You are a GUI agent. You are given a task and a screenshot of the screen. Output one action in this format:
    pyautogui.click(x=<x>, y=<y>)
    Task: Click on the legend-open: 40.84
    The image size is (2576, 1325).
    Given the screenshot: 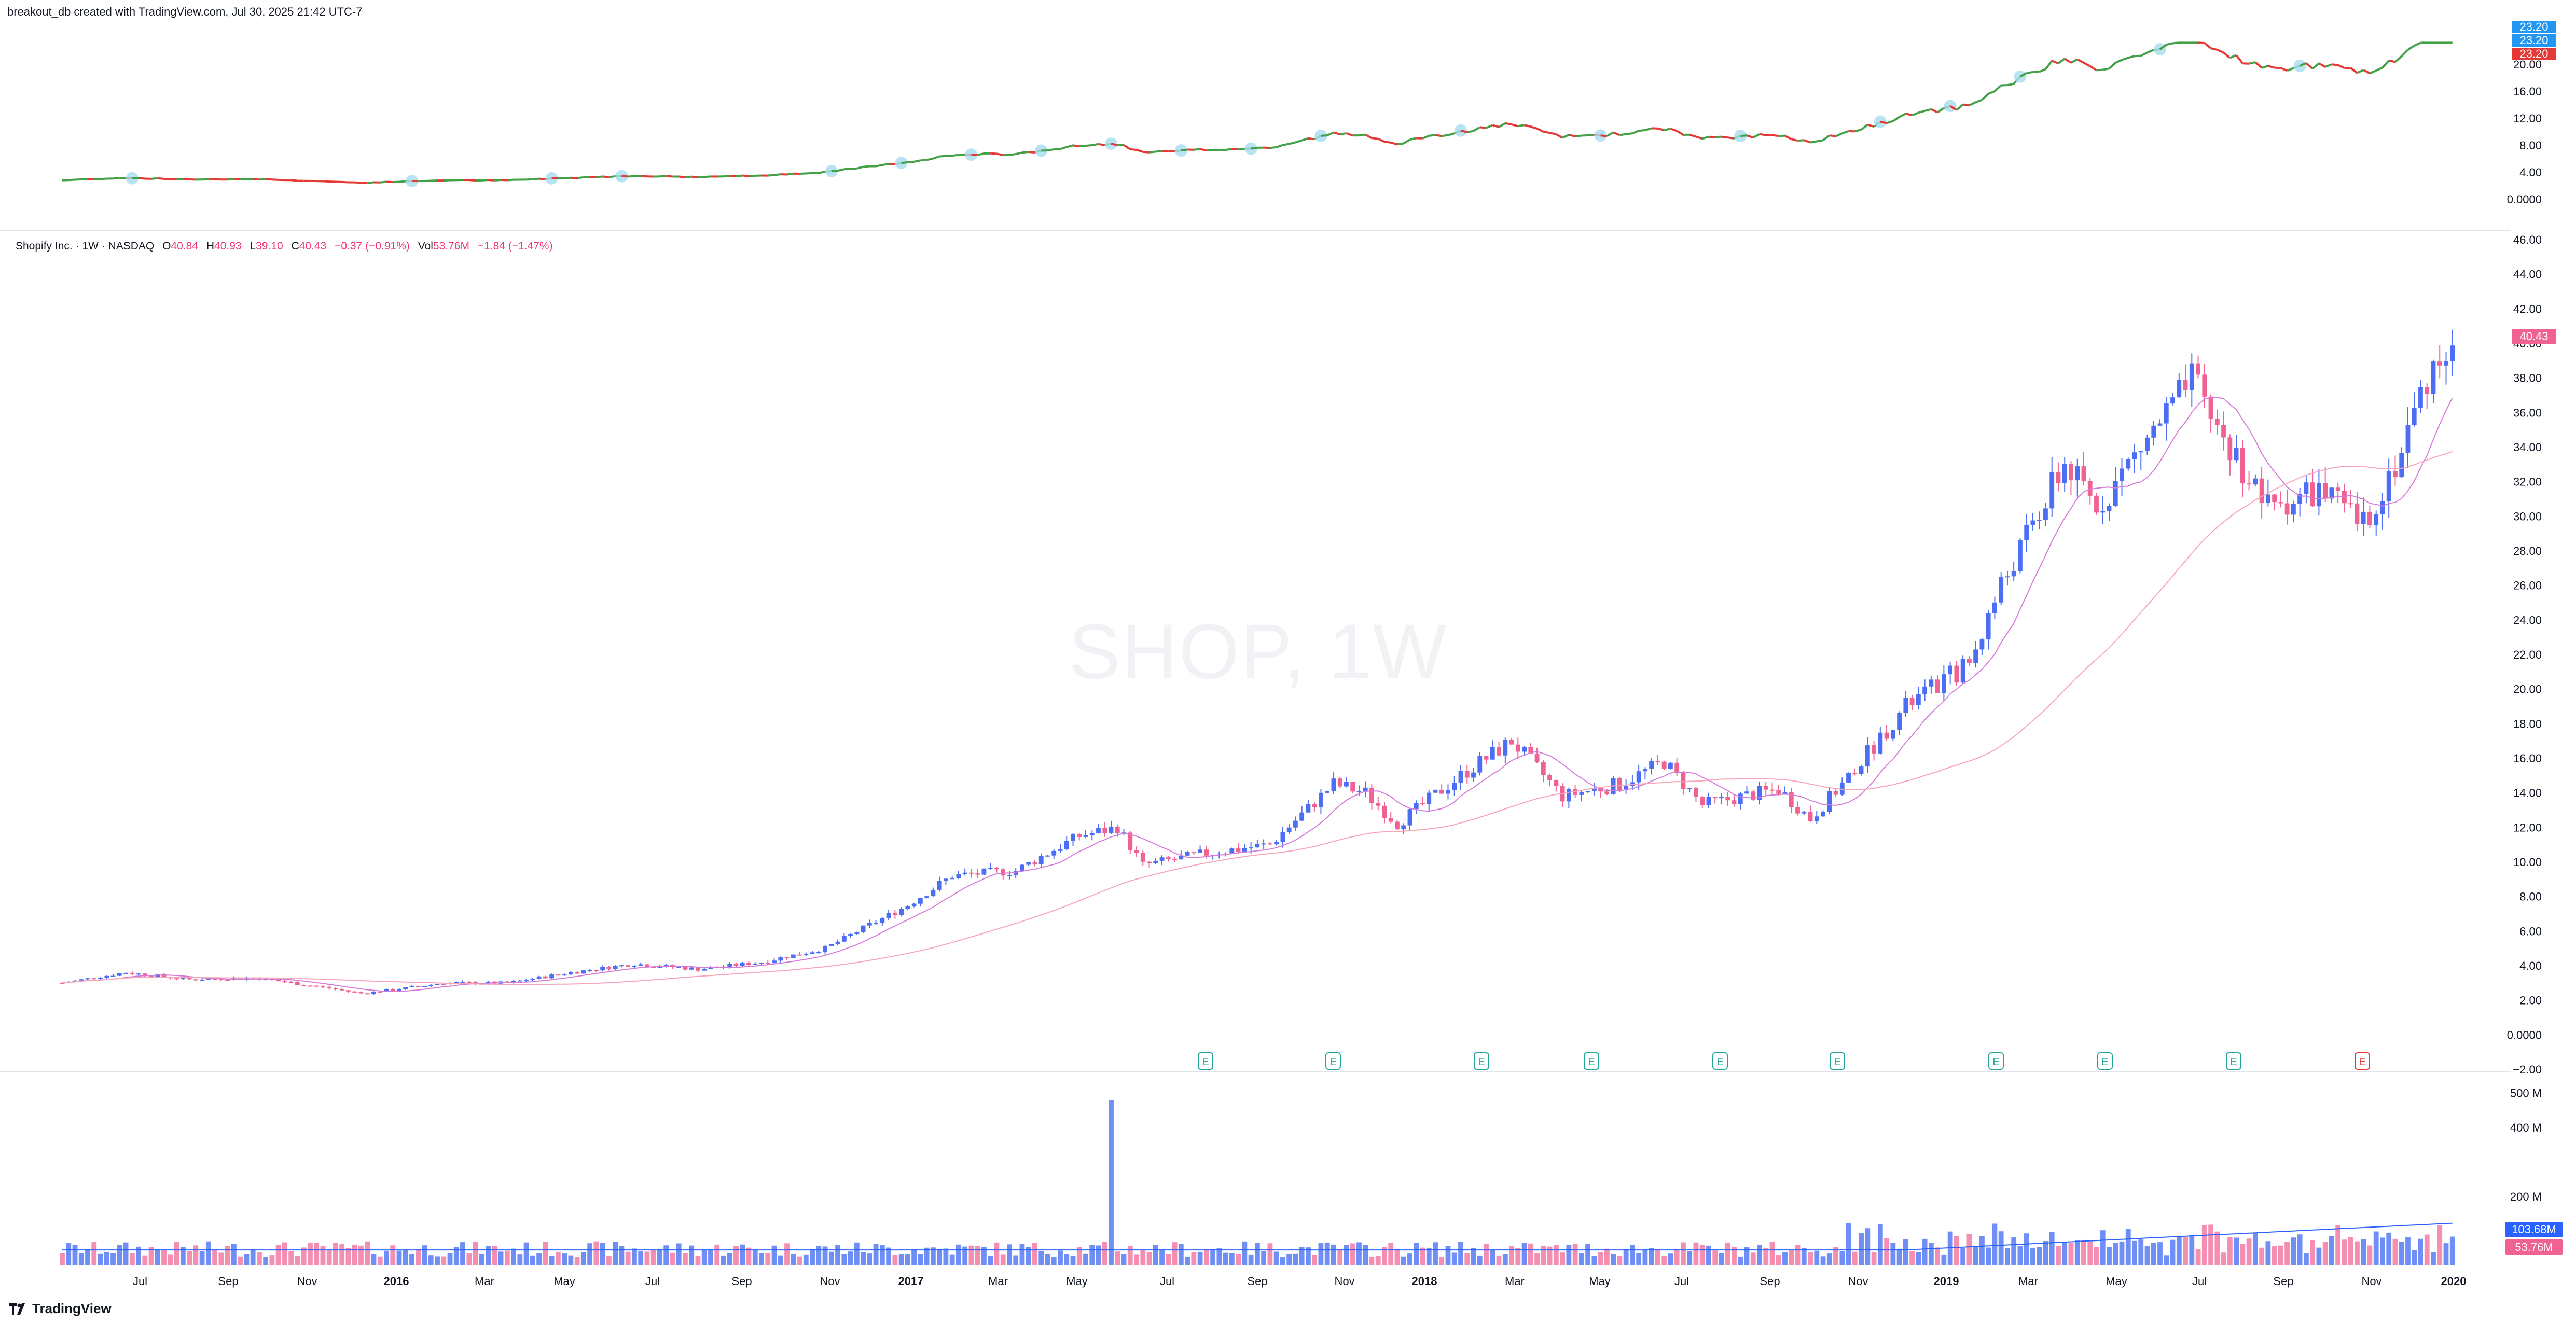 What is the action you would take?
    pyautogui.click(x=184, y=246)
    